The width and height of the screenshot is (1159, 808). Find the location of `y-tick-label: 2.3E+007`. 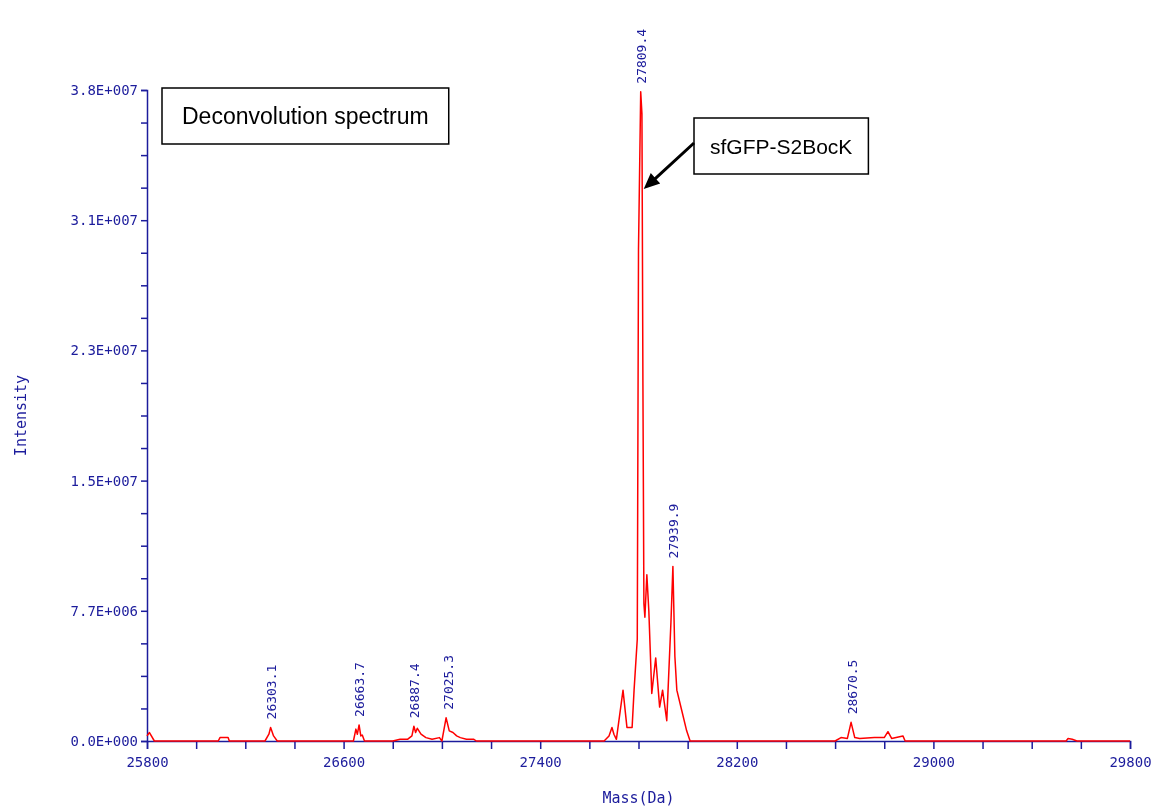

y-tick-label: 2.3E+007 is located at coordinates (104, 350).